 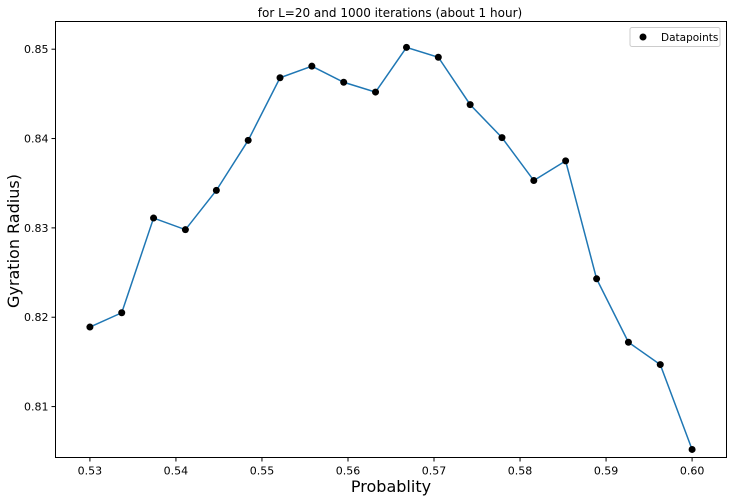 What do you see at coordinates (689, 38) in the screenshot?
I see `legend-label: Datapoints` at bounding box center [689, 38].